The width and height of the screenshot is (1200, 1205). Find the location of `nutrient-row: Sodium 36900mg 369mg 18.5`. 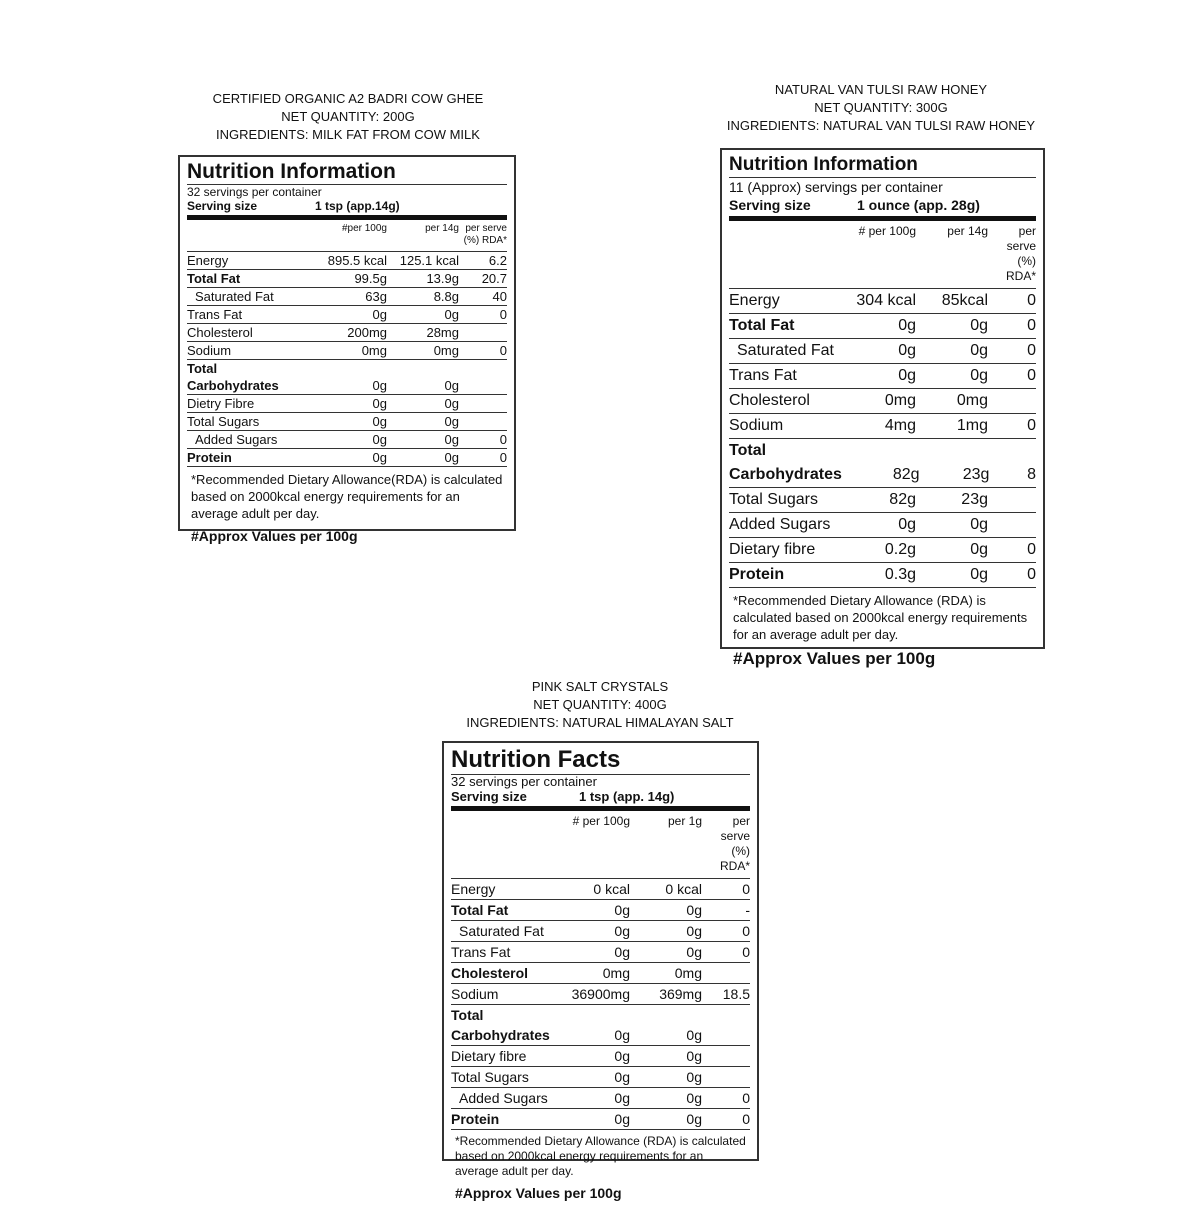

nutrient-row: Sodium 36900mg 369mg 18.5 is located at coordinates (600, 994).